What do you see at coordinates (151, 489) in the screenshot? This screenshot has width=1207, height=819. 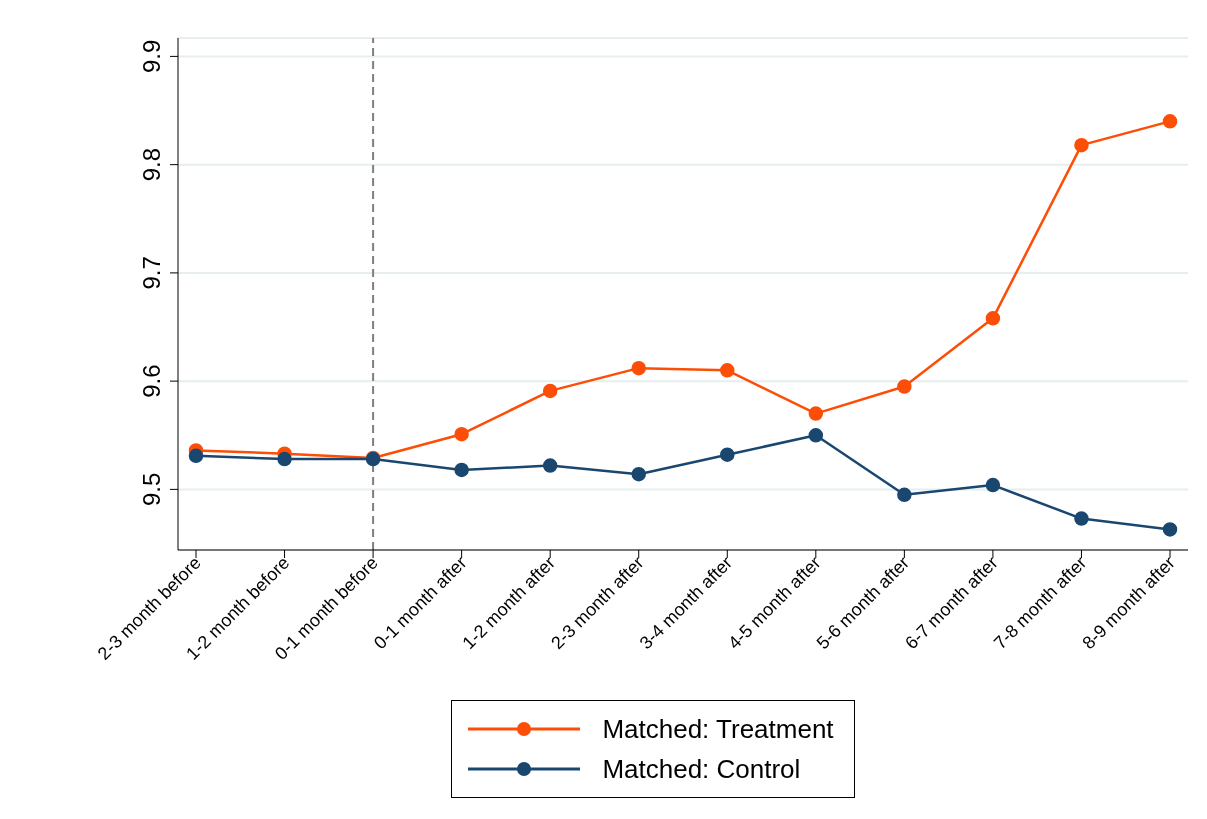 I see `y-tick-label: 9.5` at bounding box center [151, 489].